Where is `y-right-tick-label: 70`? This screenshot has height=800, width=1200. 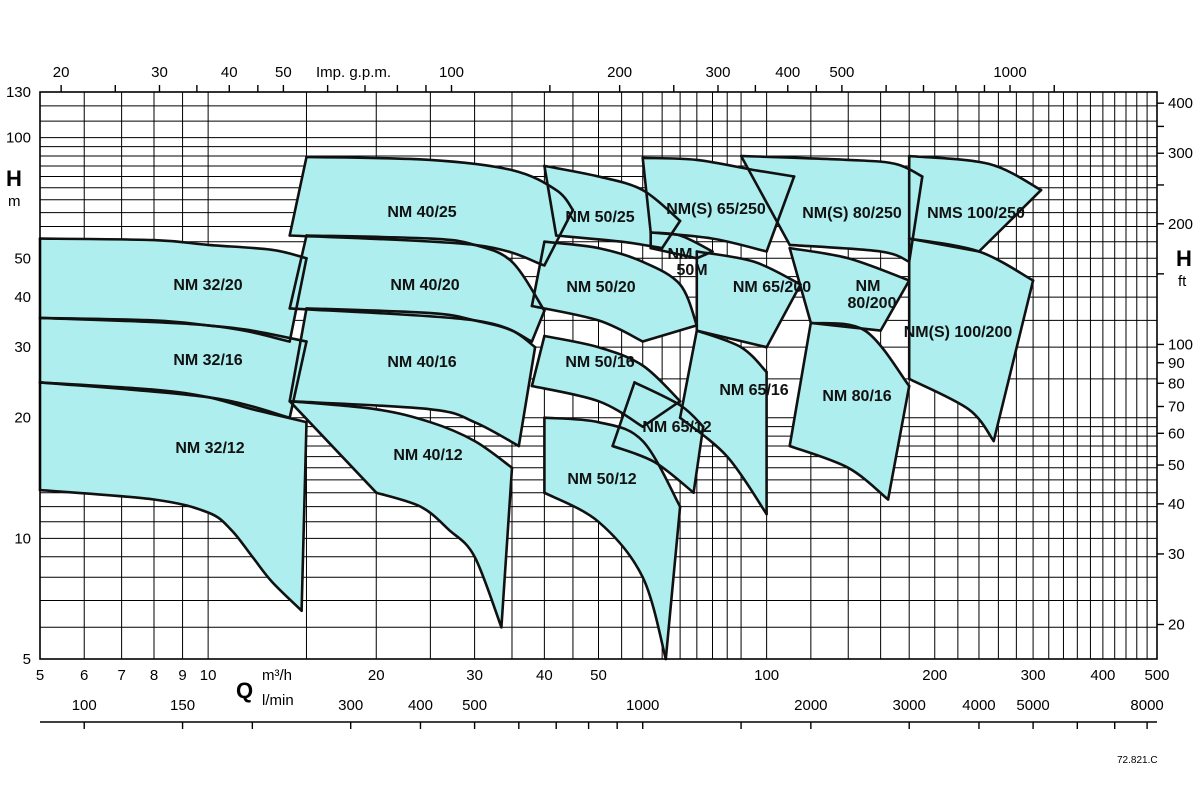 y-right-tick-label: 70 is located at coordinates (1176, 406).